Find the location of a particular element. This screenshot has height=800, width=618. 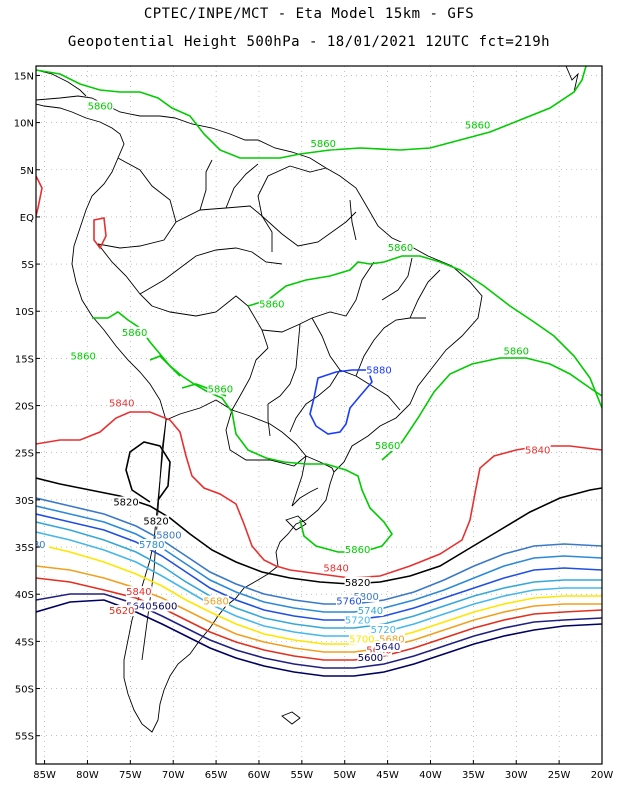

lat-tick-label: EQ is located at coordinates (27, 218).